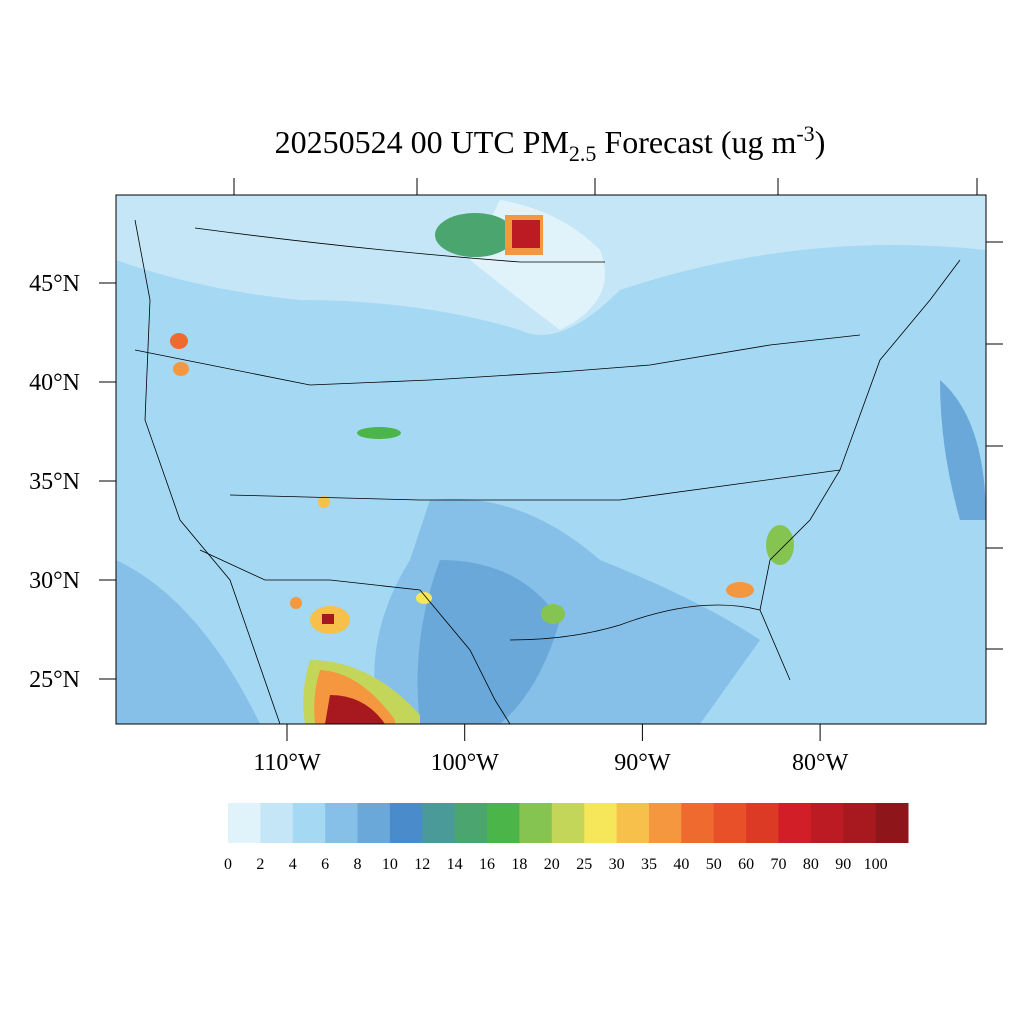 The height and width of the screenshot is (1024, 1024). Describe the element at coordinates (649, 864) in the screenshot. I see `colorbar-label: 35` at that location.